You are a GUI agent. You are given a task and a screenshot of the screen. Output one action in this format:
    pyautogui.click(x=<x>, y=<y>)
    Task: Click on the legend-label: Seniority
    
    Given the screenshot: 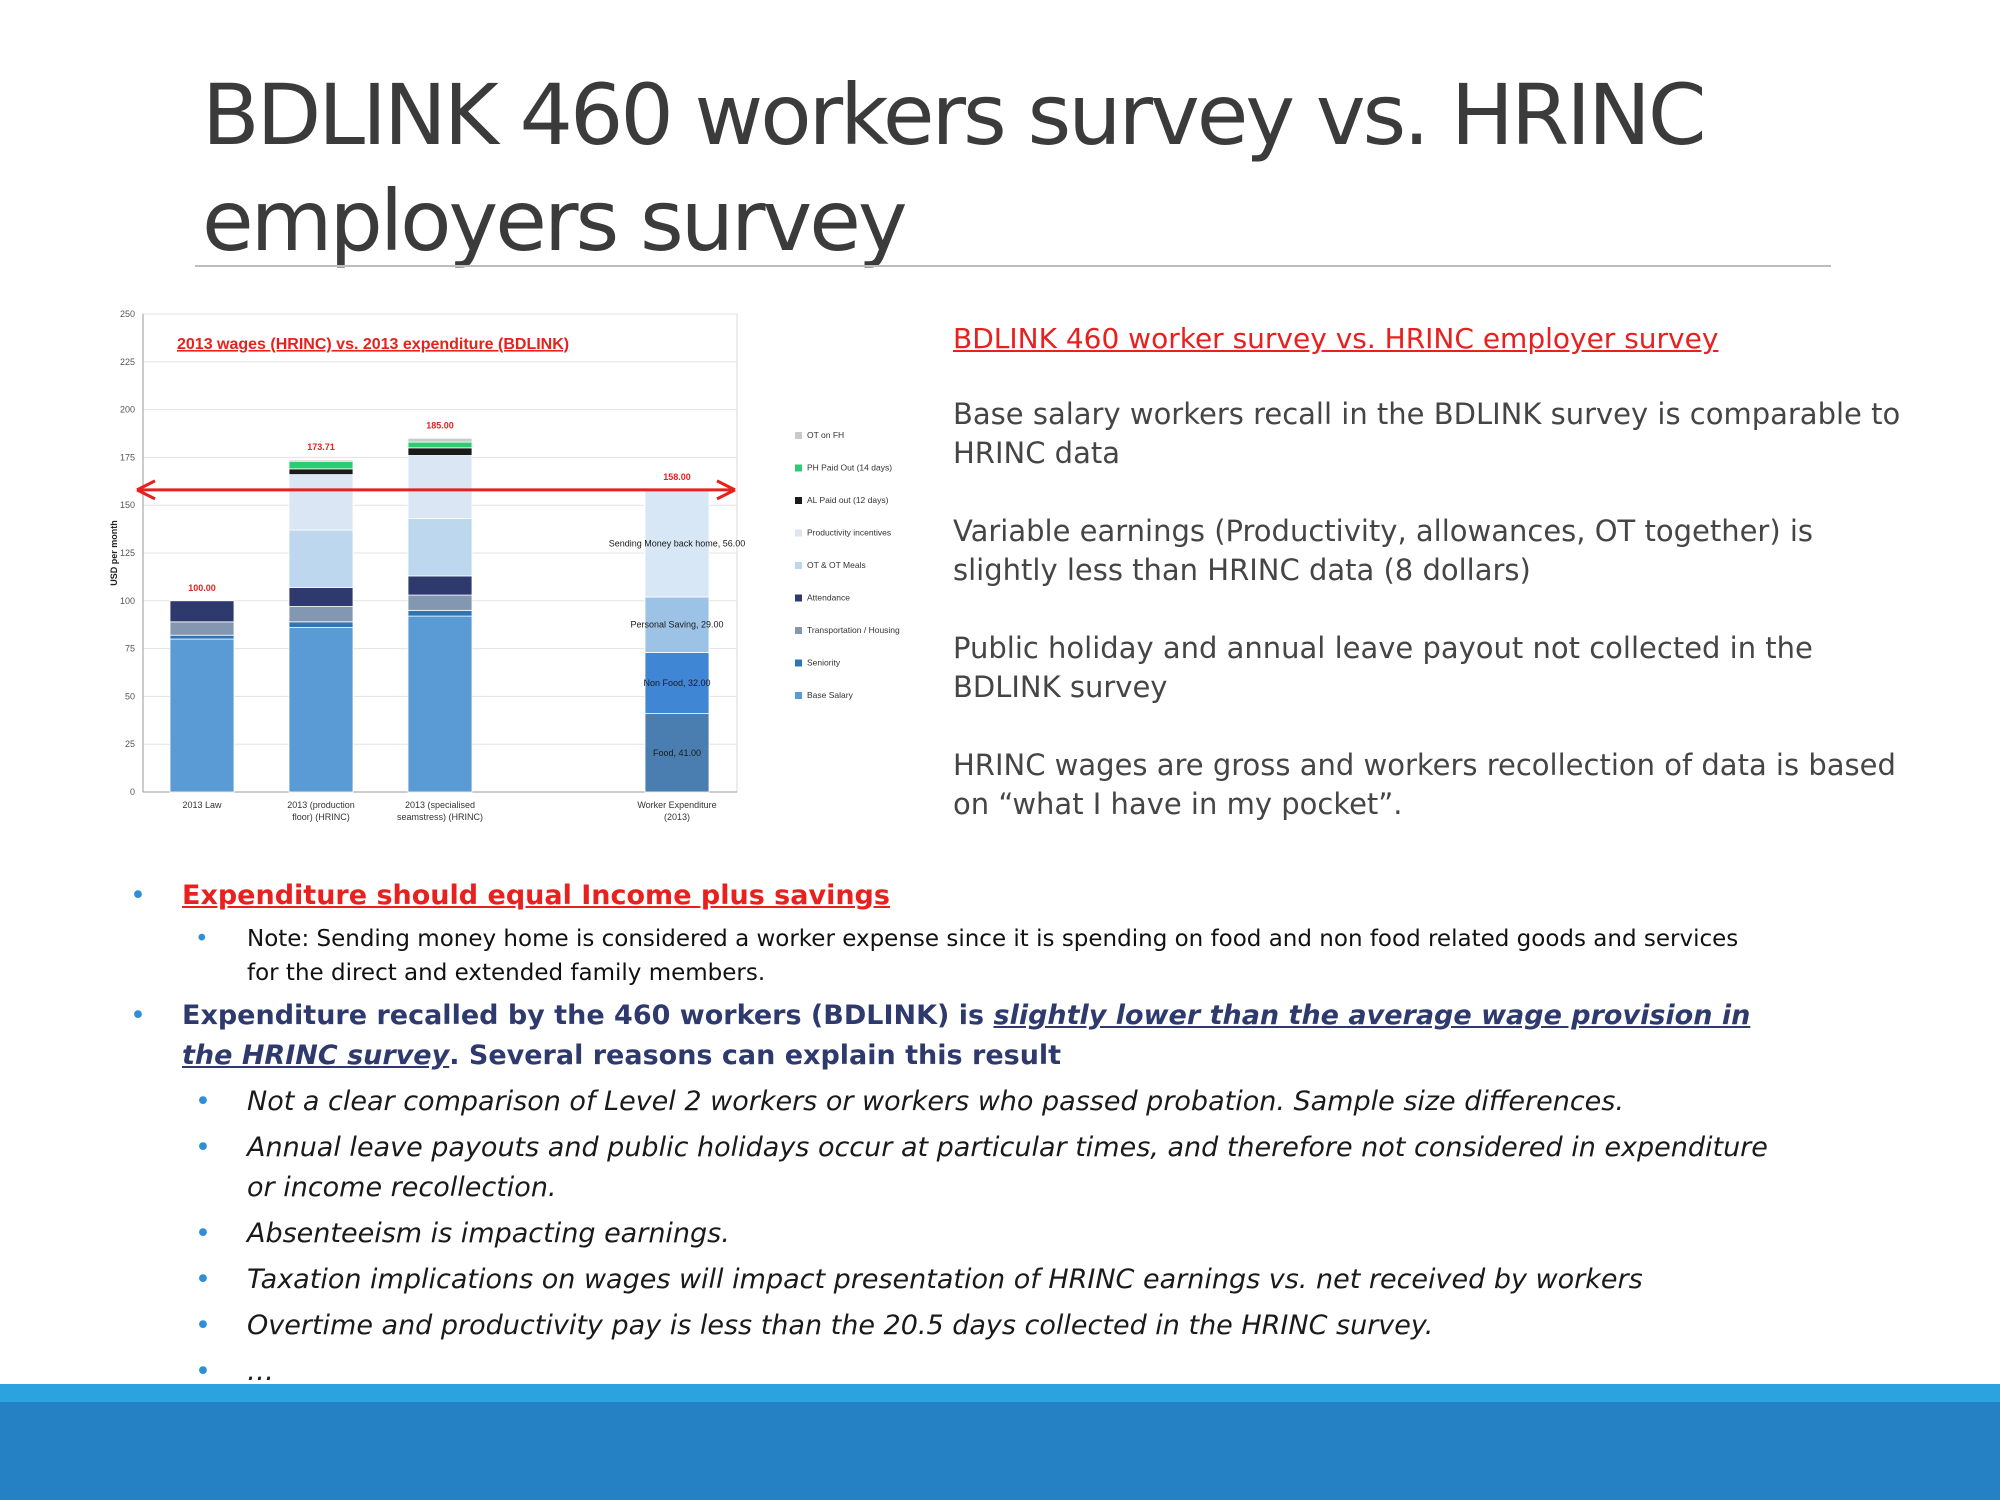 What is the action you would take?
    pyautogui.click(x=824, y=663)
    